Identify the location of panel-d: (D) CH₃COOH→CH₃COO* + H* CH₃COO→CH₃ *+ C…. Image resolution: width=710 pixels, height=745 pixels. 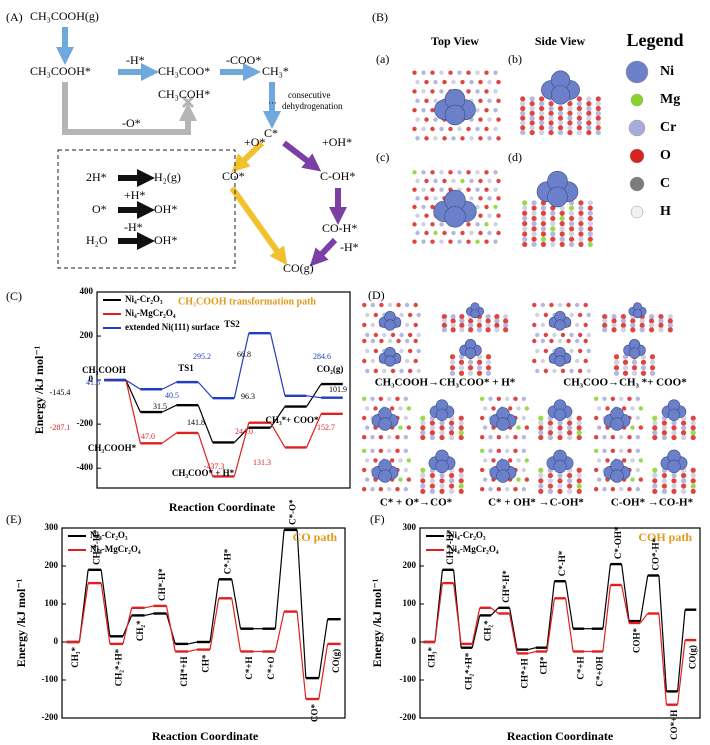
(531, 398).